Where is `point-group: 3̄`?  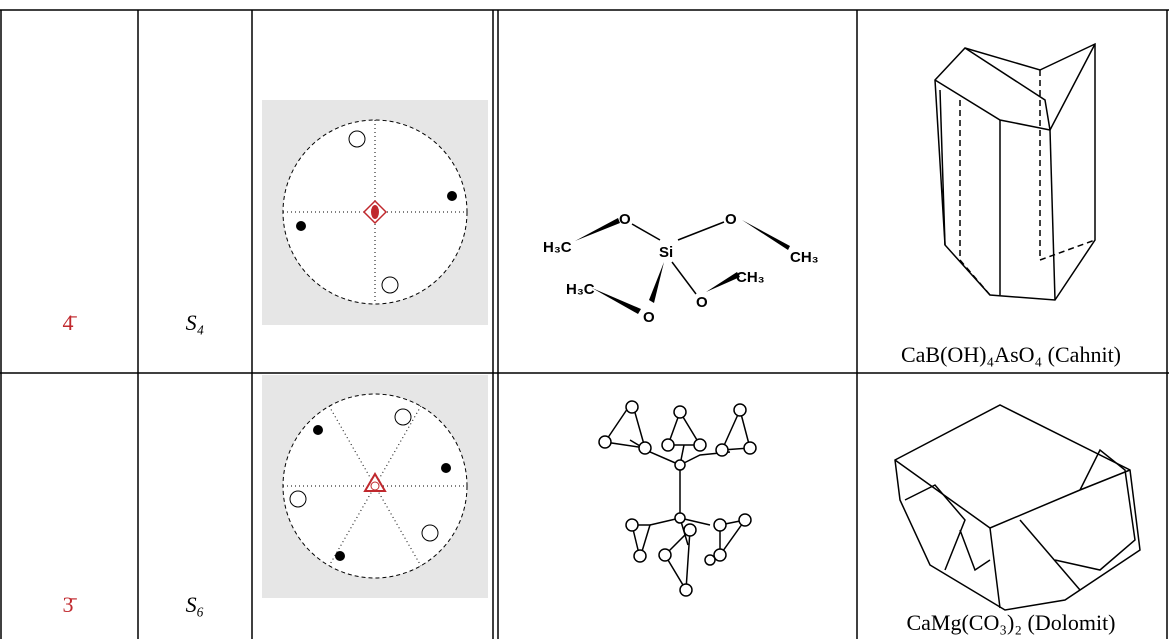
point-group: 3̄ is located at coordinates (70, 604).